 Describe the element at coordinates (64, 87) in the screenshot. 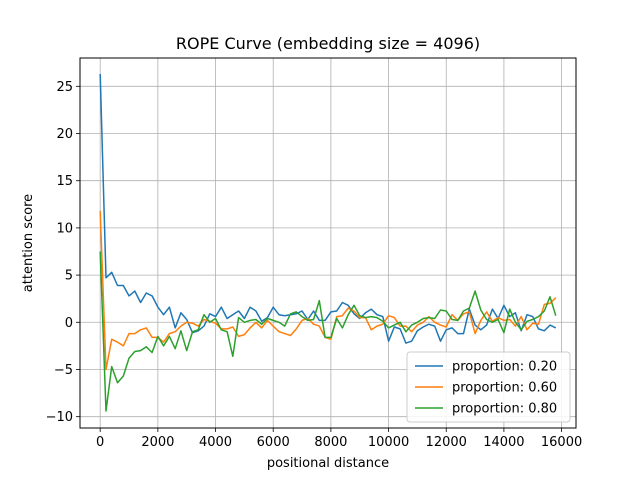

I see `y-tick-label: 25` at that location.